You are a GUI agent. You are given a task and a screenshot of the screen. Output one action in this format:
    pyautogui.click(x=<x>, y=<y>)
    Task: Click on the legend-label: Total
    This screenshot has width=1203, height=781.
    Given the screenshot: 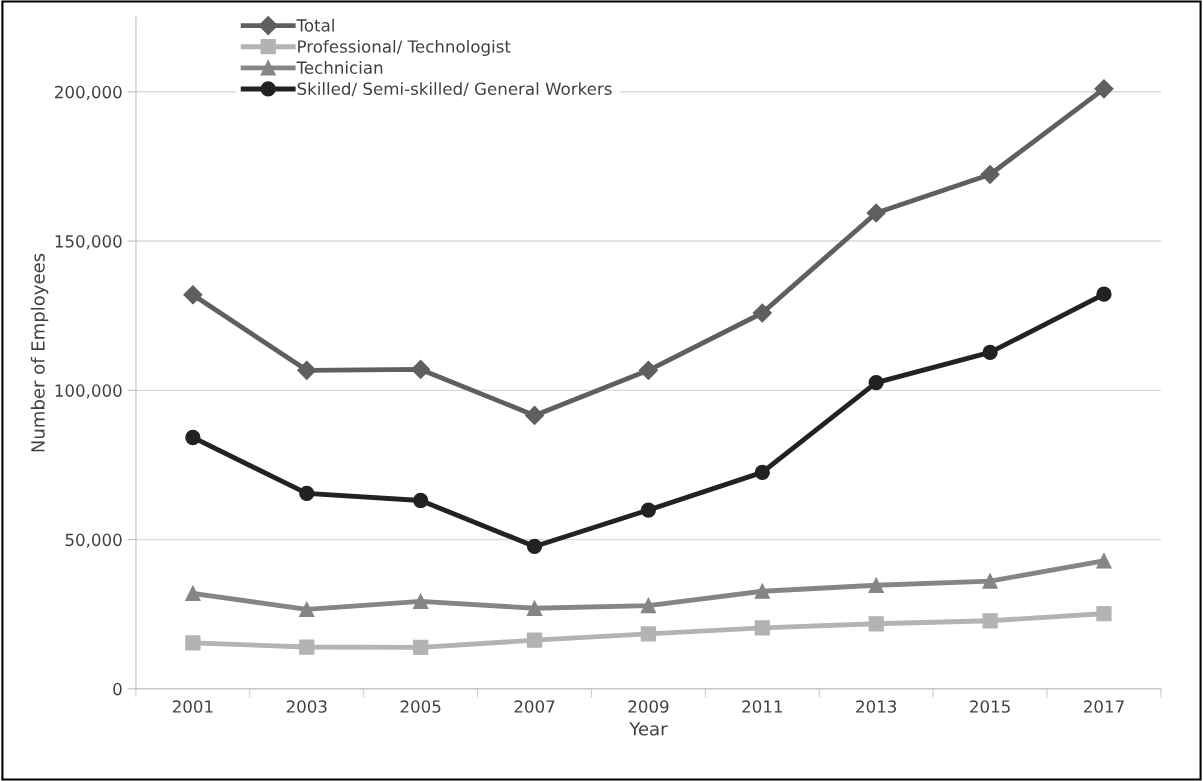 What is the action you would take?
    pyautogui.click(x=315, y=25)
    